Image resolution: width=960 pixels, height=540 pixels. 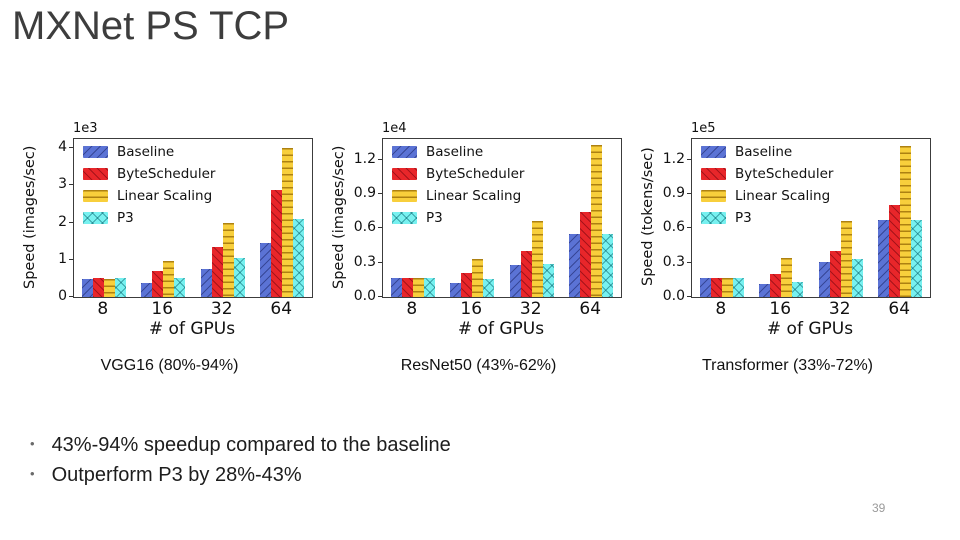 What do you see at coordinates (434, 218) in the screenshot?
I see `legend-label: P3` at bounding box center [434, 218].